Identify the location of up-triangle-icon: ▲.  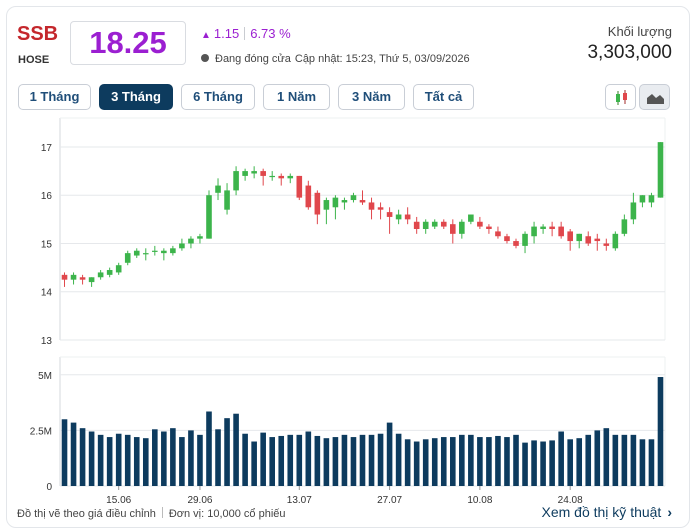
(206, 35).